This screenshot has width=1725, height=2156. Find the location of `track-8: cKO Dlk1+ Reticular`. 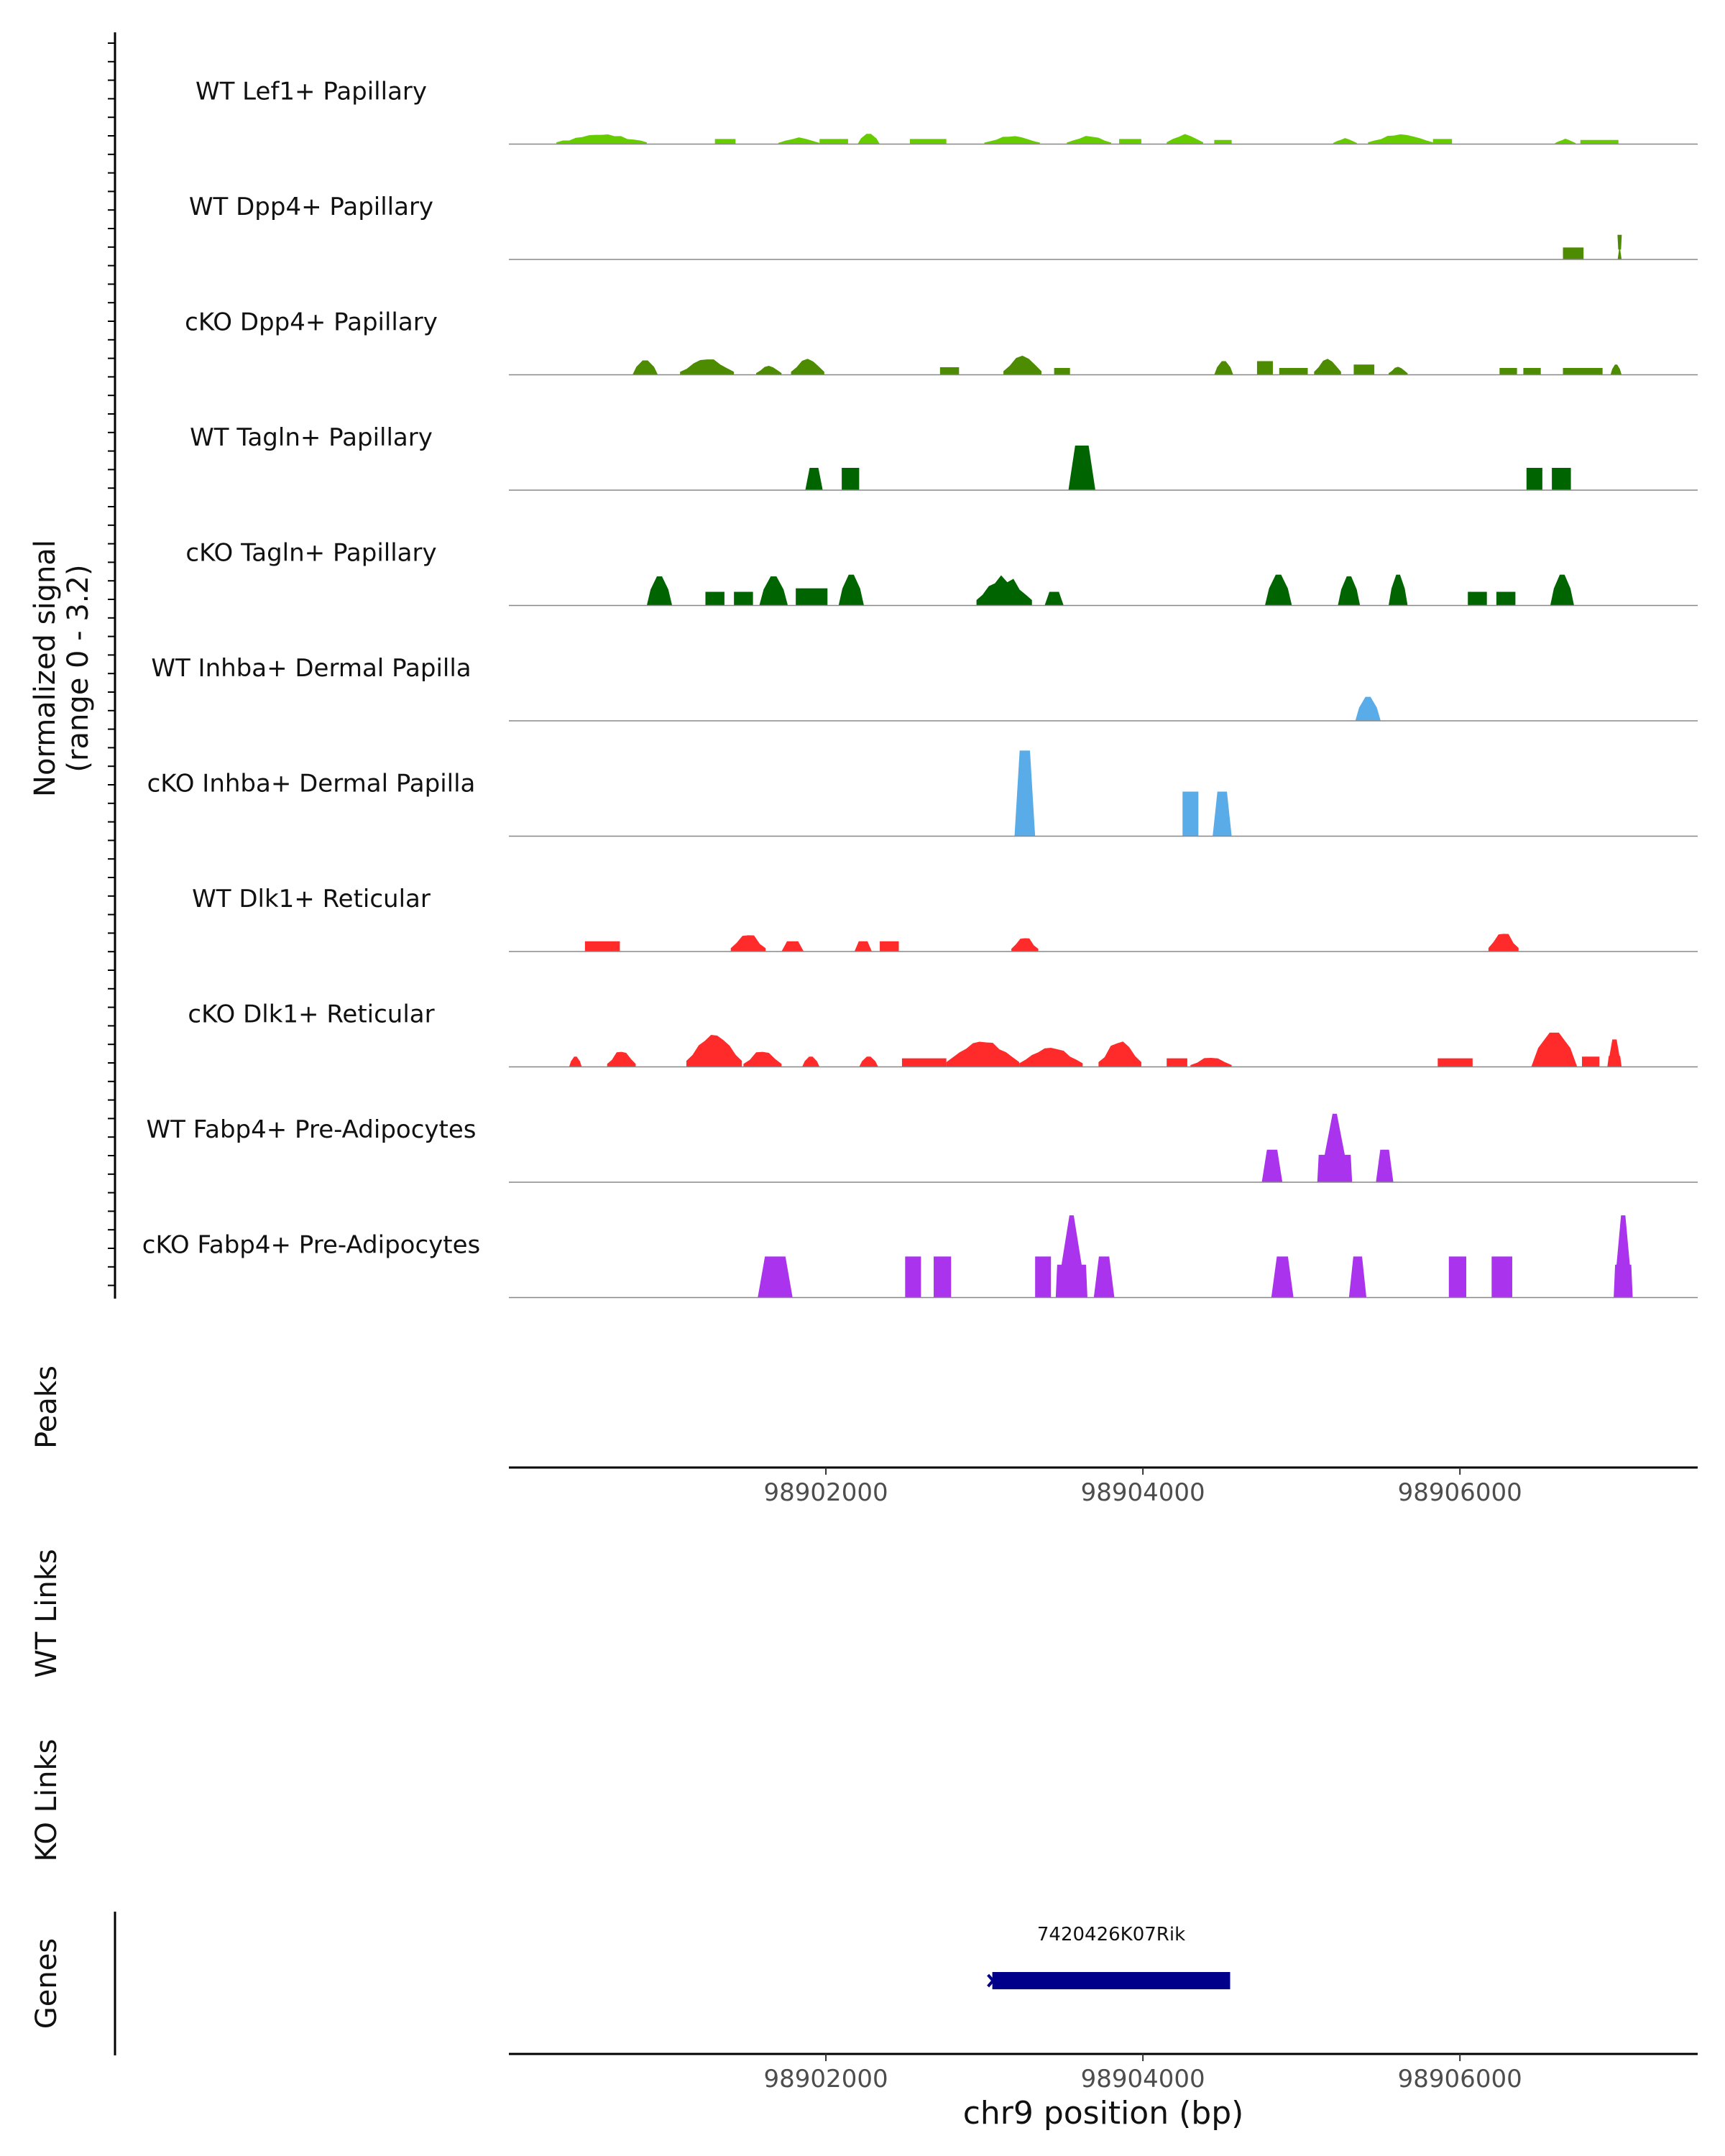

track-8: cKO Dlk1+ Reticular is located at coordinates (943, 1034).